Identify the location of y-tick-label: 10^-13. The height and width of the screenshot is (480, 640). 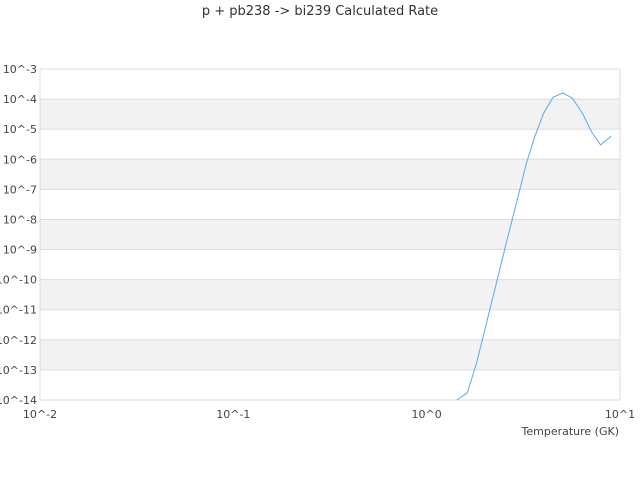
(18, 370).